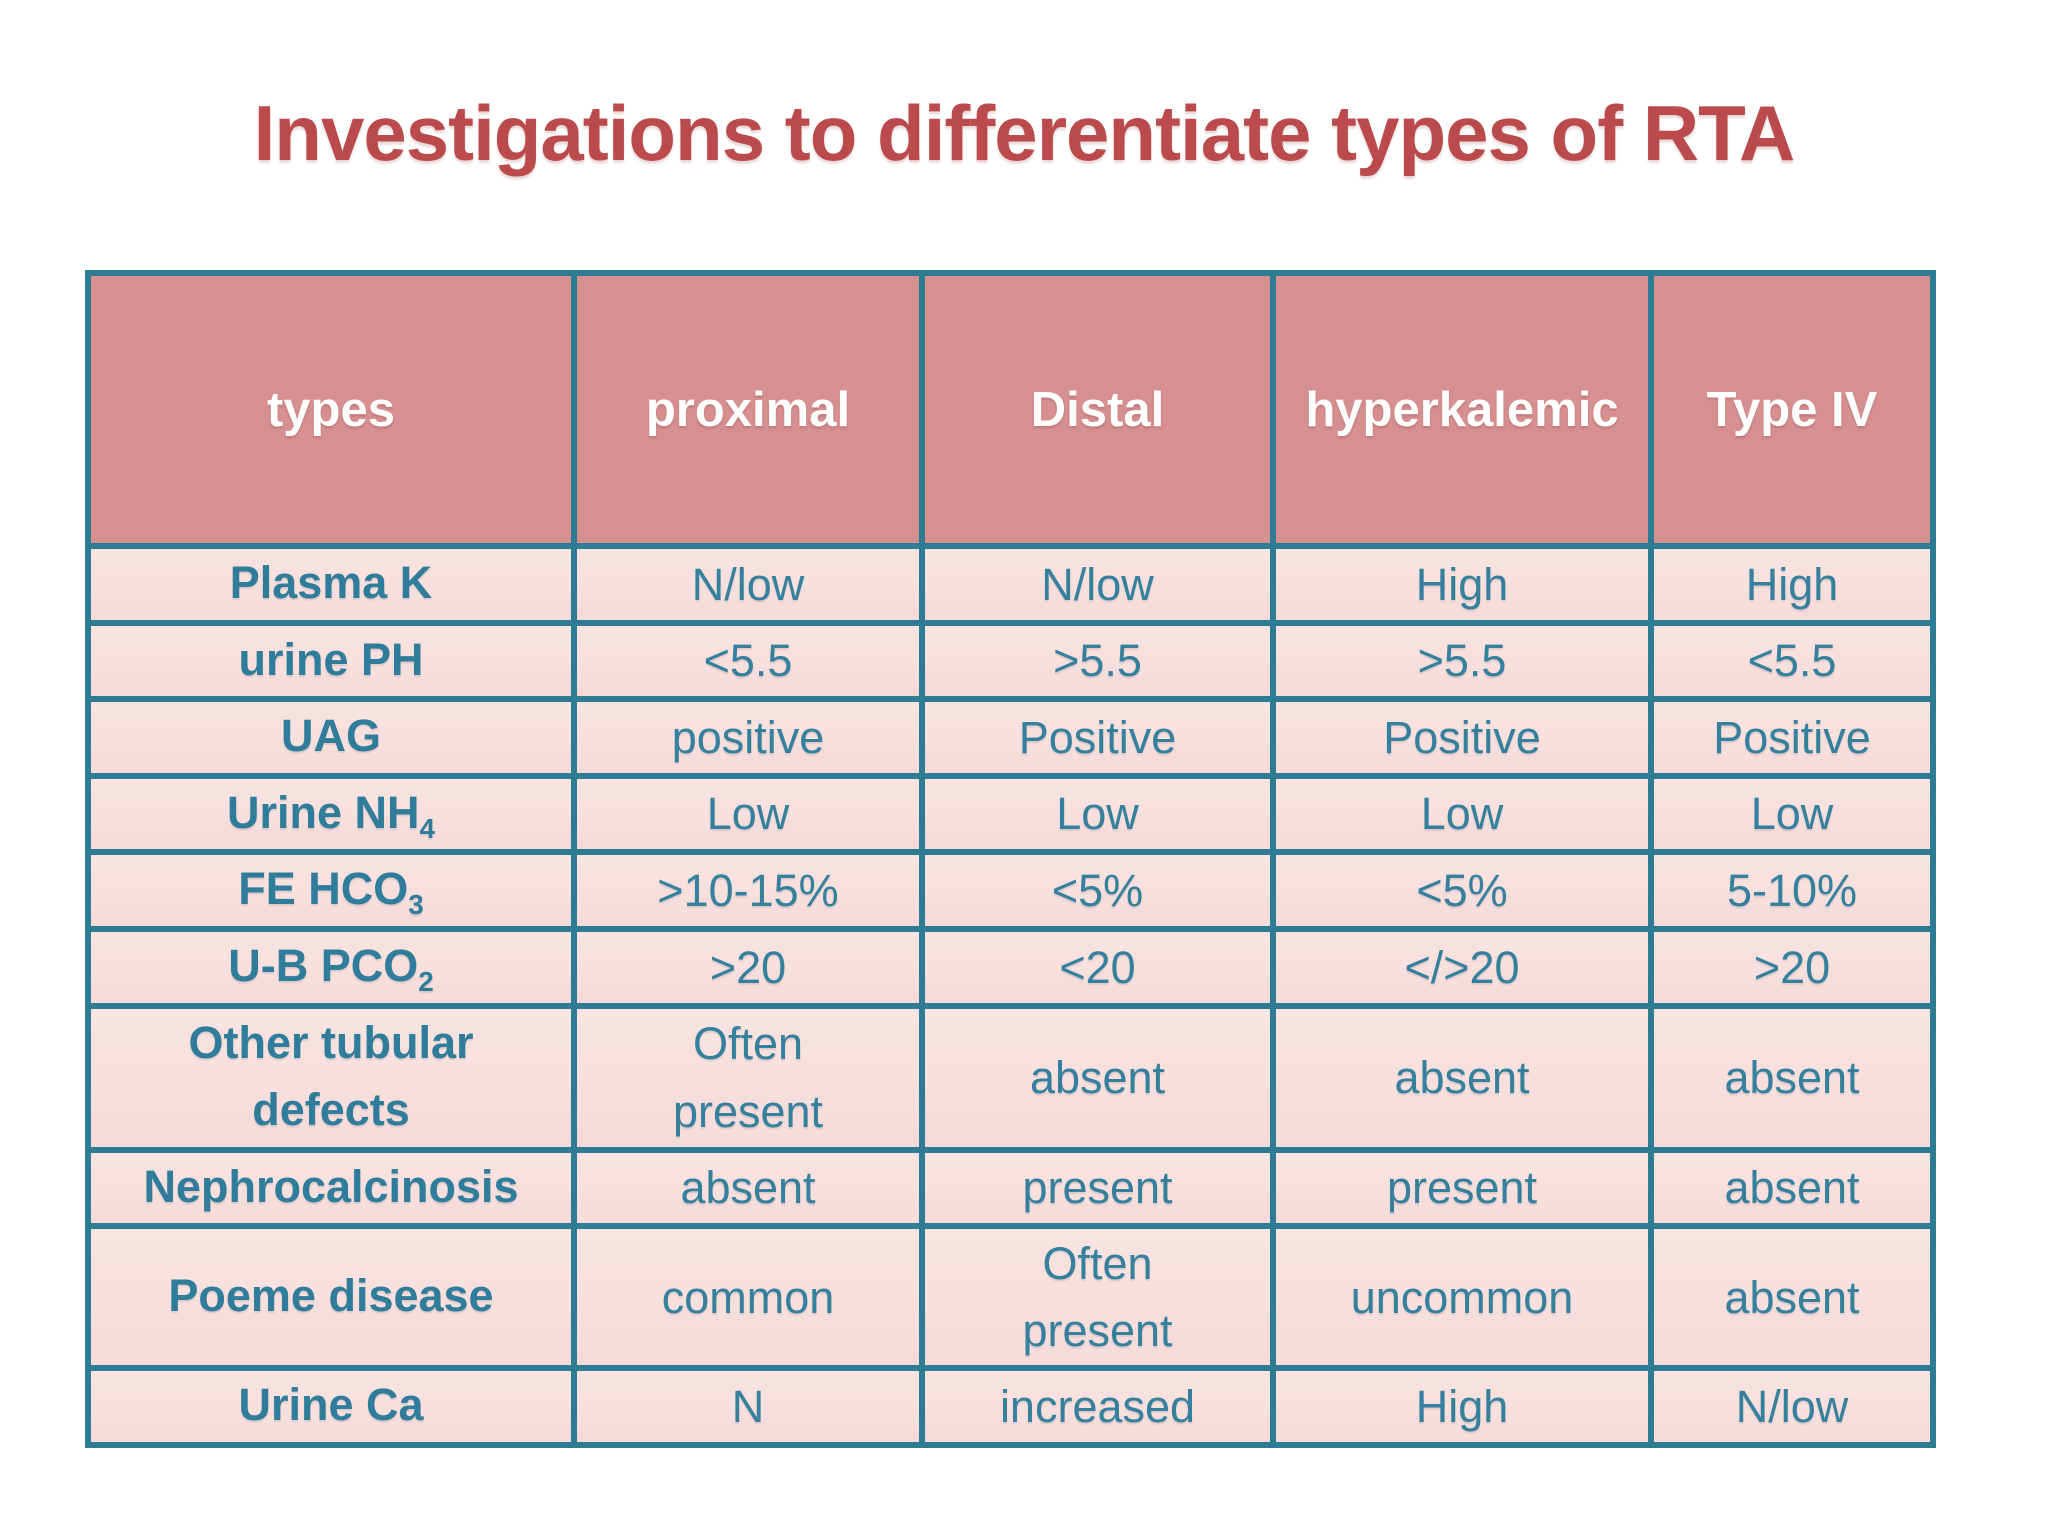 This screenshot has height=1536, width=2048. Describe the element at coordinates (1462, 409) in the screenshot. I see `column-header-hyperkalemic: hyperkalemic` at that location.